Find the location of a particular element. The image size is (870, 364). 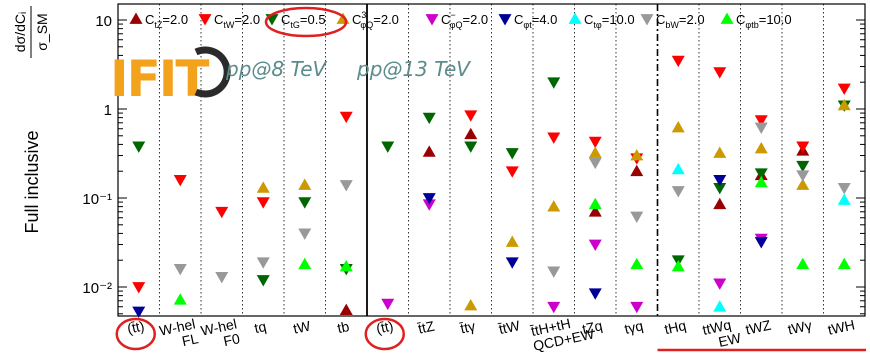

x-tick-label-line: tγq is located at coordinates (634, 327).